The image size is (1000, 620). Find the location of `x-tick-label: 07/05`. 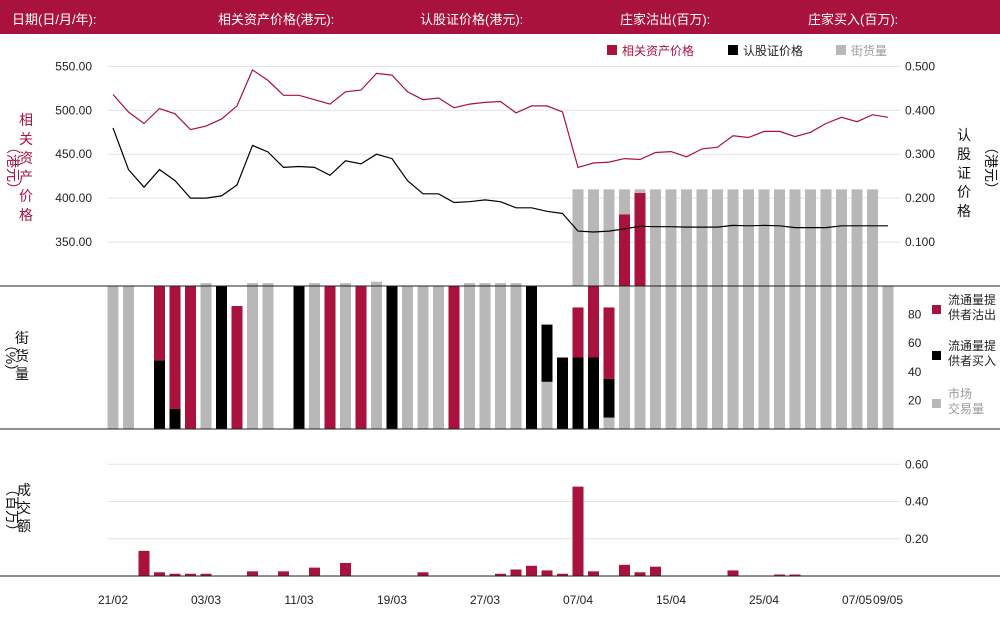

x-tick-label: 07/05 is located at coordinates (857, 600).